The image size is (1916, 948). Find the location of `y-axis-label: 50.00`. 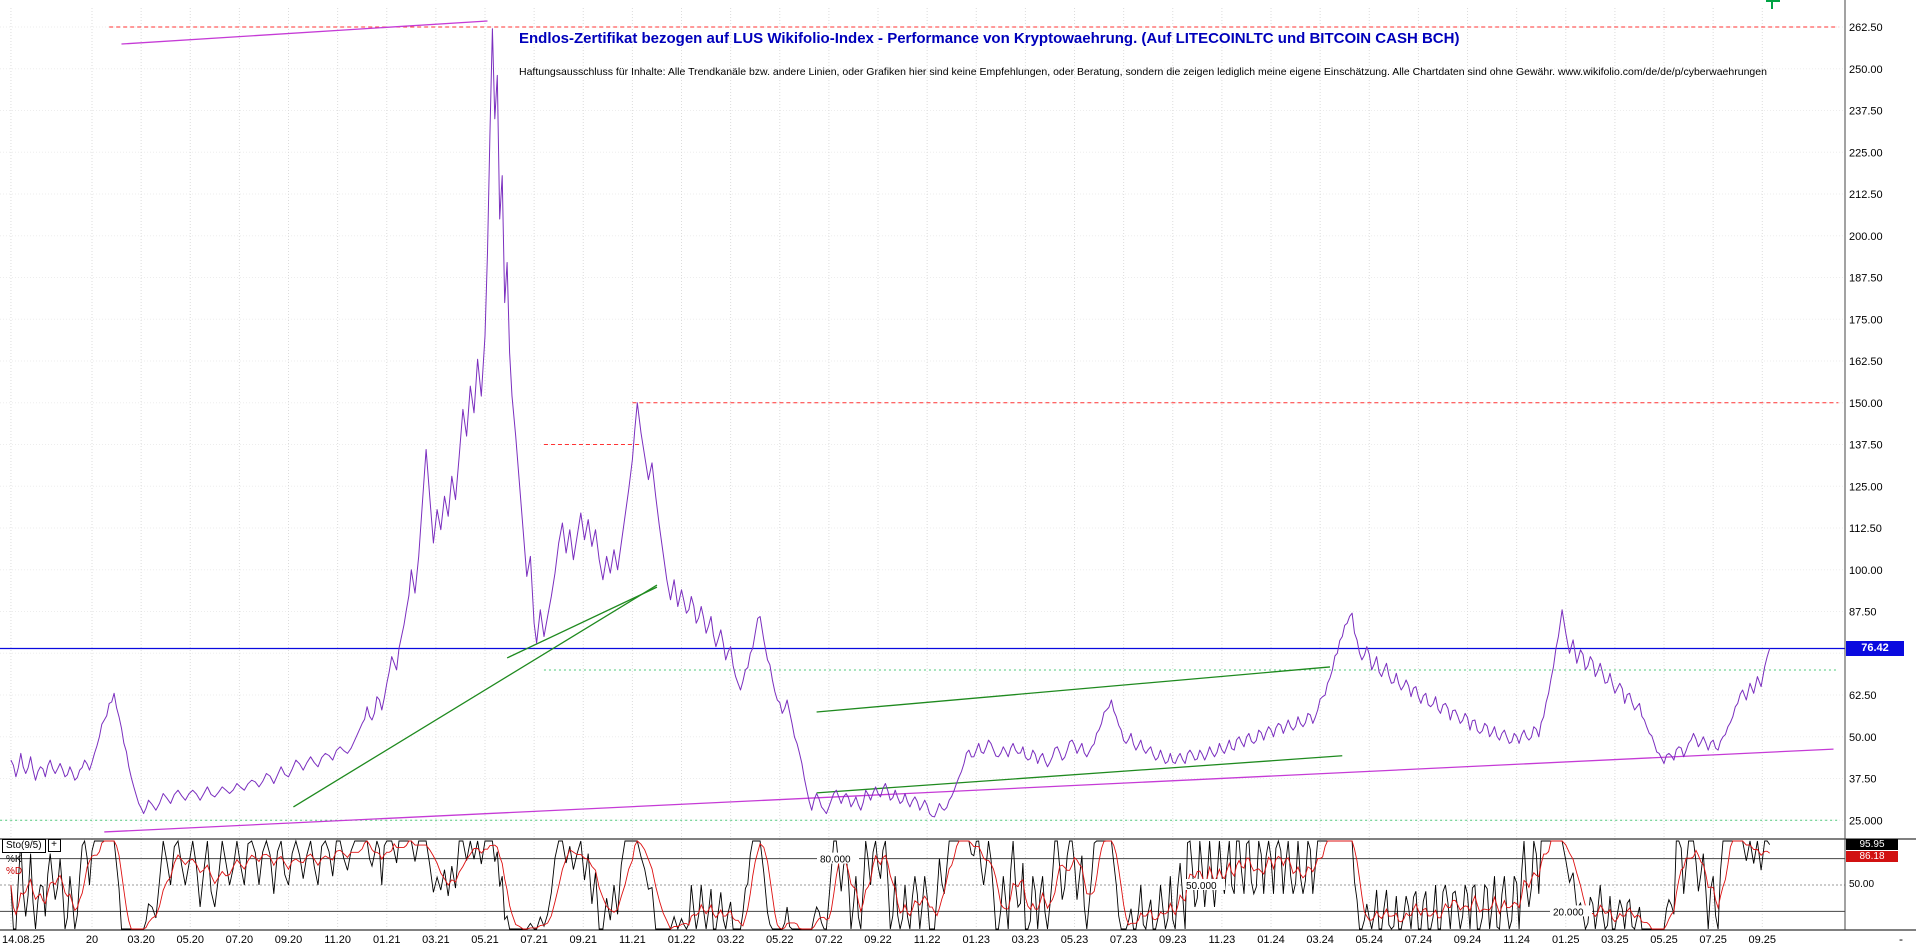

y-axis-label: 50.00 is located at coordinates (1863, 738).